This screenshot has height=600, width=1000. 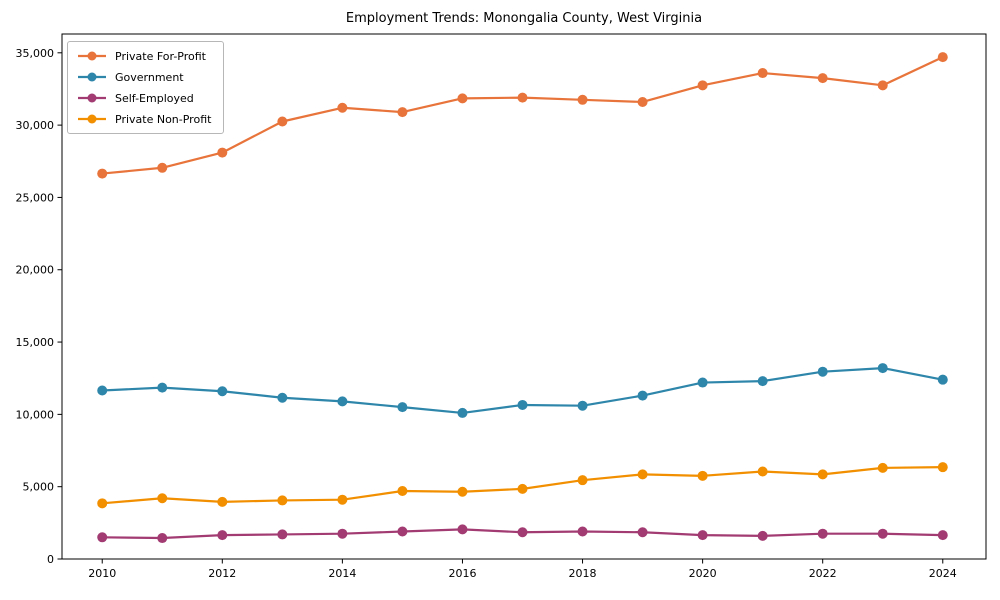 What do you see at coordinates (162, 387) in the screenshot?
I see `data-point-government-2011` at bounding box center [162, 387].